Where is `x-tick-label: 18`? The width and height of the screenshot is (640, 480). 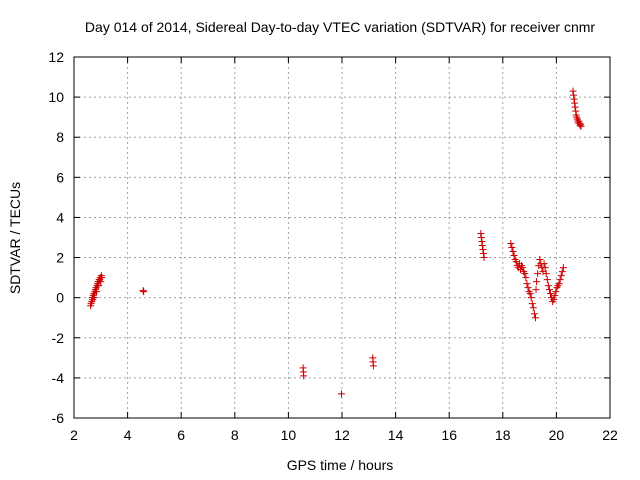 x-tick-label: 18 is located at coordinates (503, 435).